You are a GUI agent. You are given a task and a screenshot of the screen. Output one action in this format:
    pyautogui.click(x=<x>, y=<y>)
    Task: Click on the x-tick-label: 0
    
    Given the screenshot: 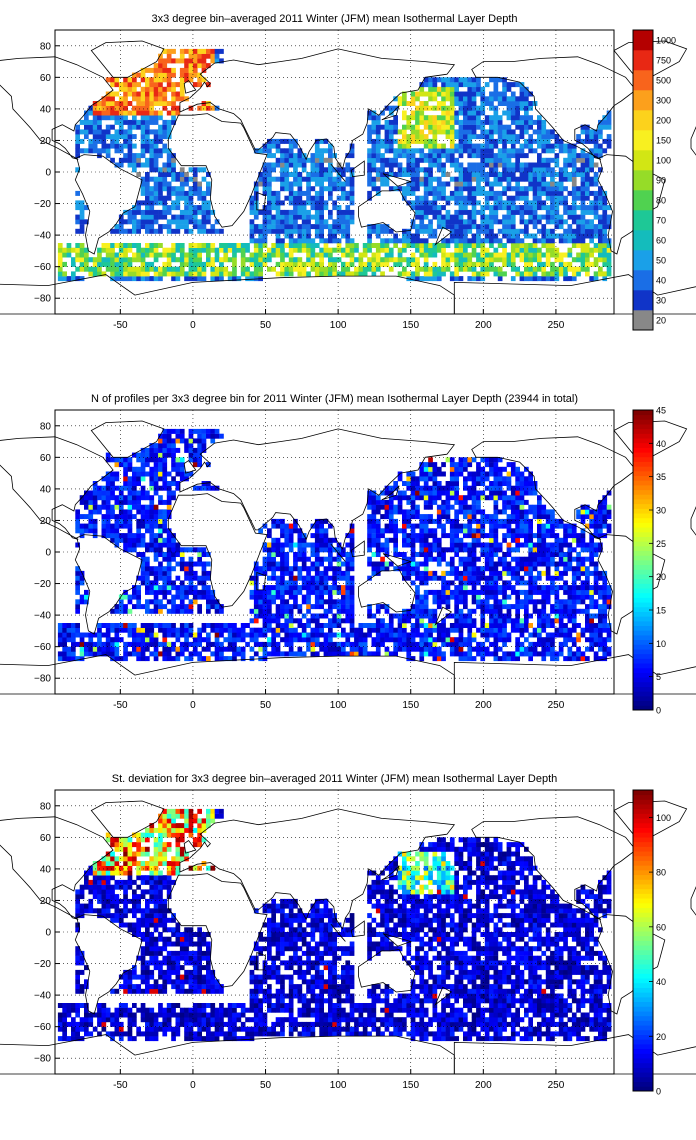 What is the action you would take?
    pyautogui.click(x=193, y=325)
    